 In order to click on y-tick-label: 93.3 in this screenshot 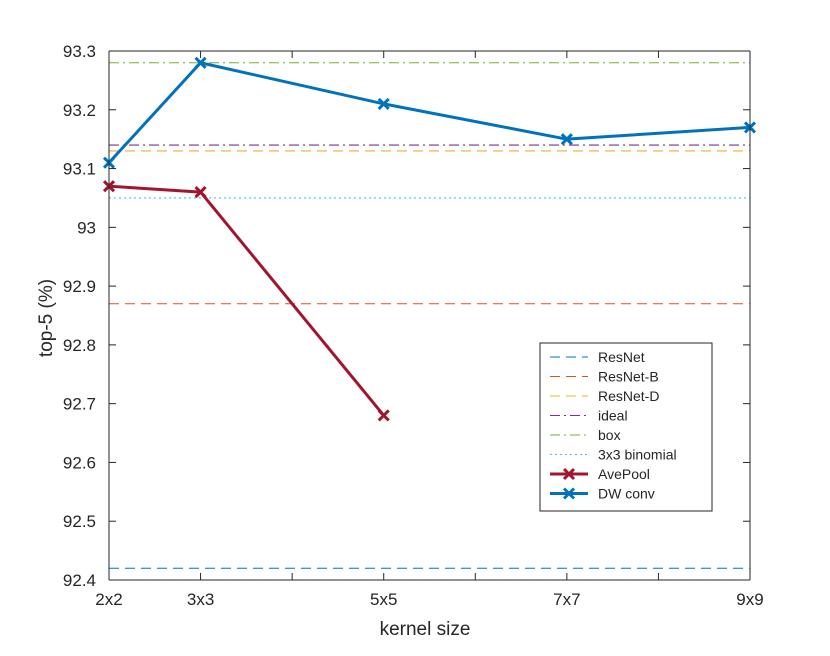, I will do `click(79, 51)`.